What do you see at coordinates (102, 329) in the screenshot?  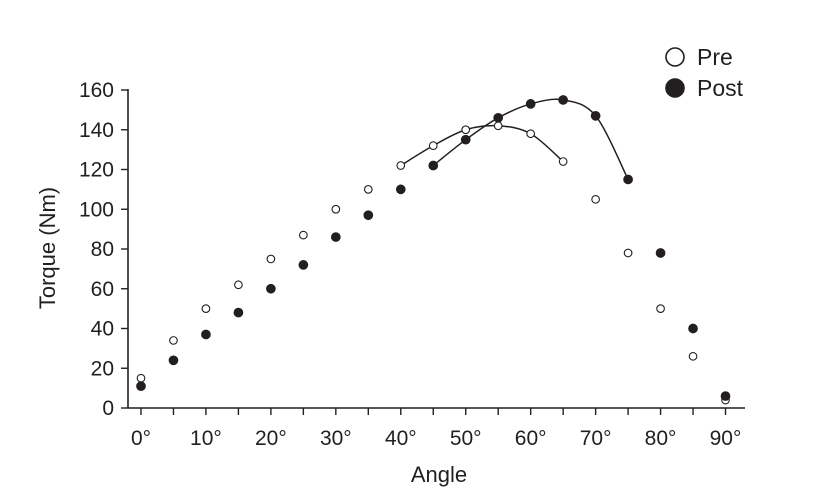 I see `y-tick-label-40: 40` at bounding box center [102, 329].